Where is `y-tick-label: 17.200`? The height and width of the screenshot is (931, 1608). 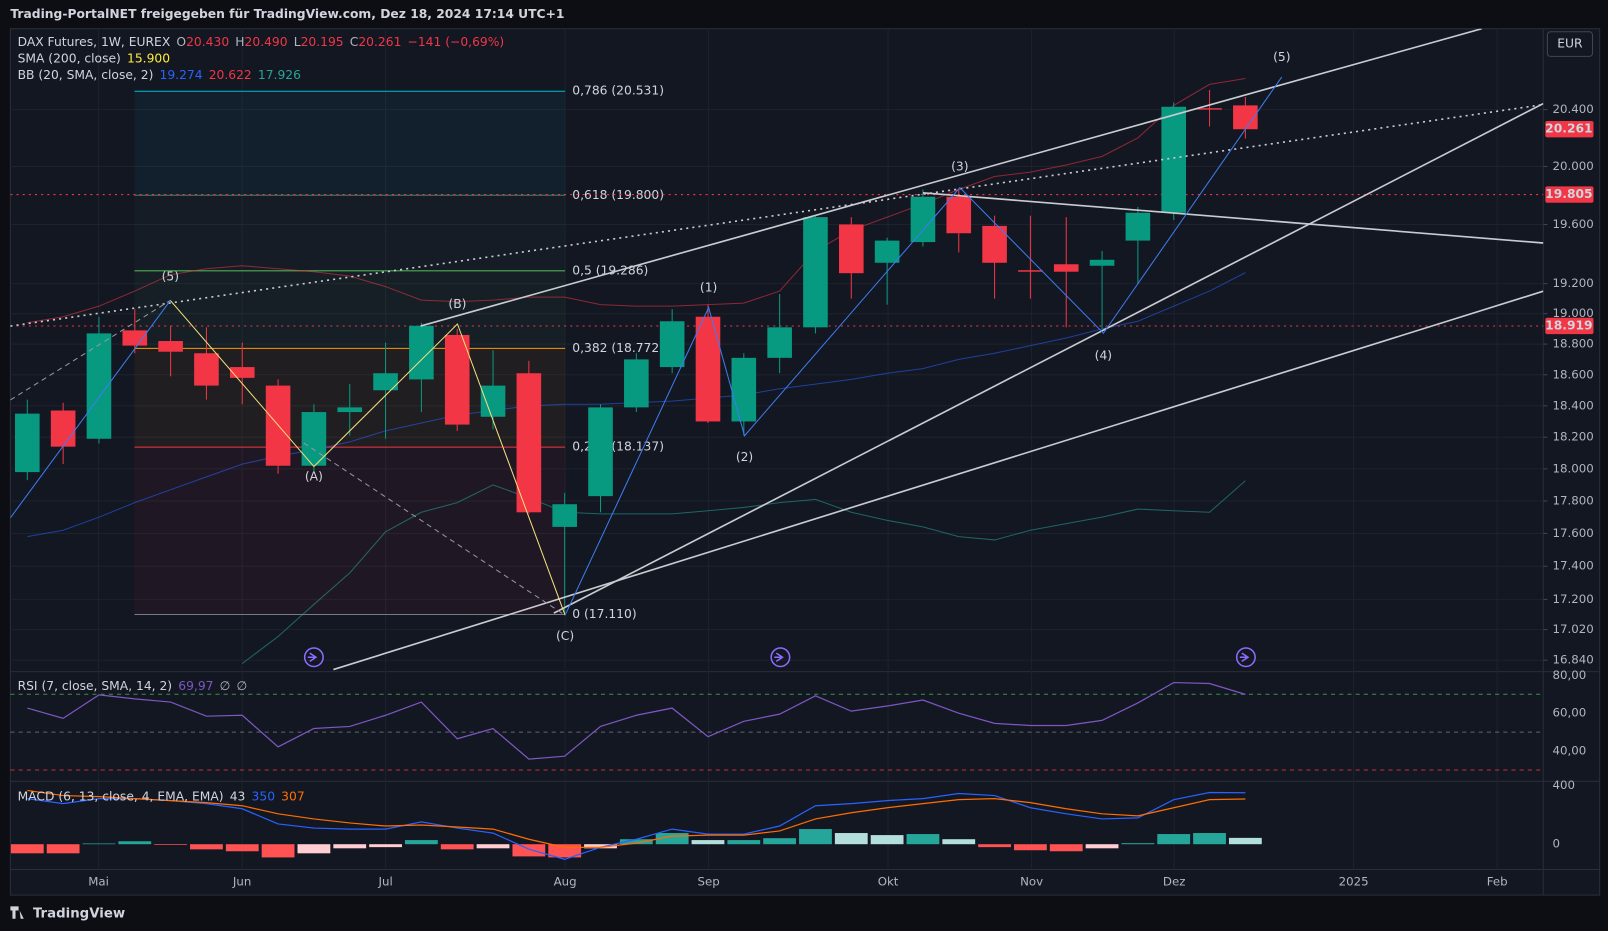 y-tick-label: 17.200 is located at coordinates (1572, 599).